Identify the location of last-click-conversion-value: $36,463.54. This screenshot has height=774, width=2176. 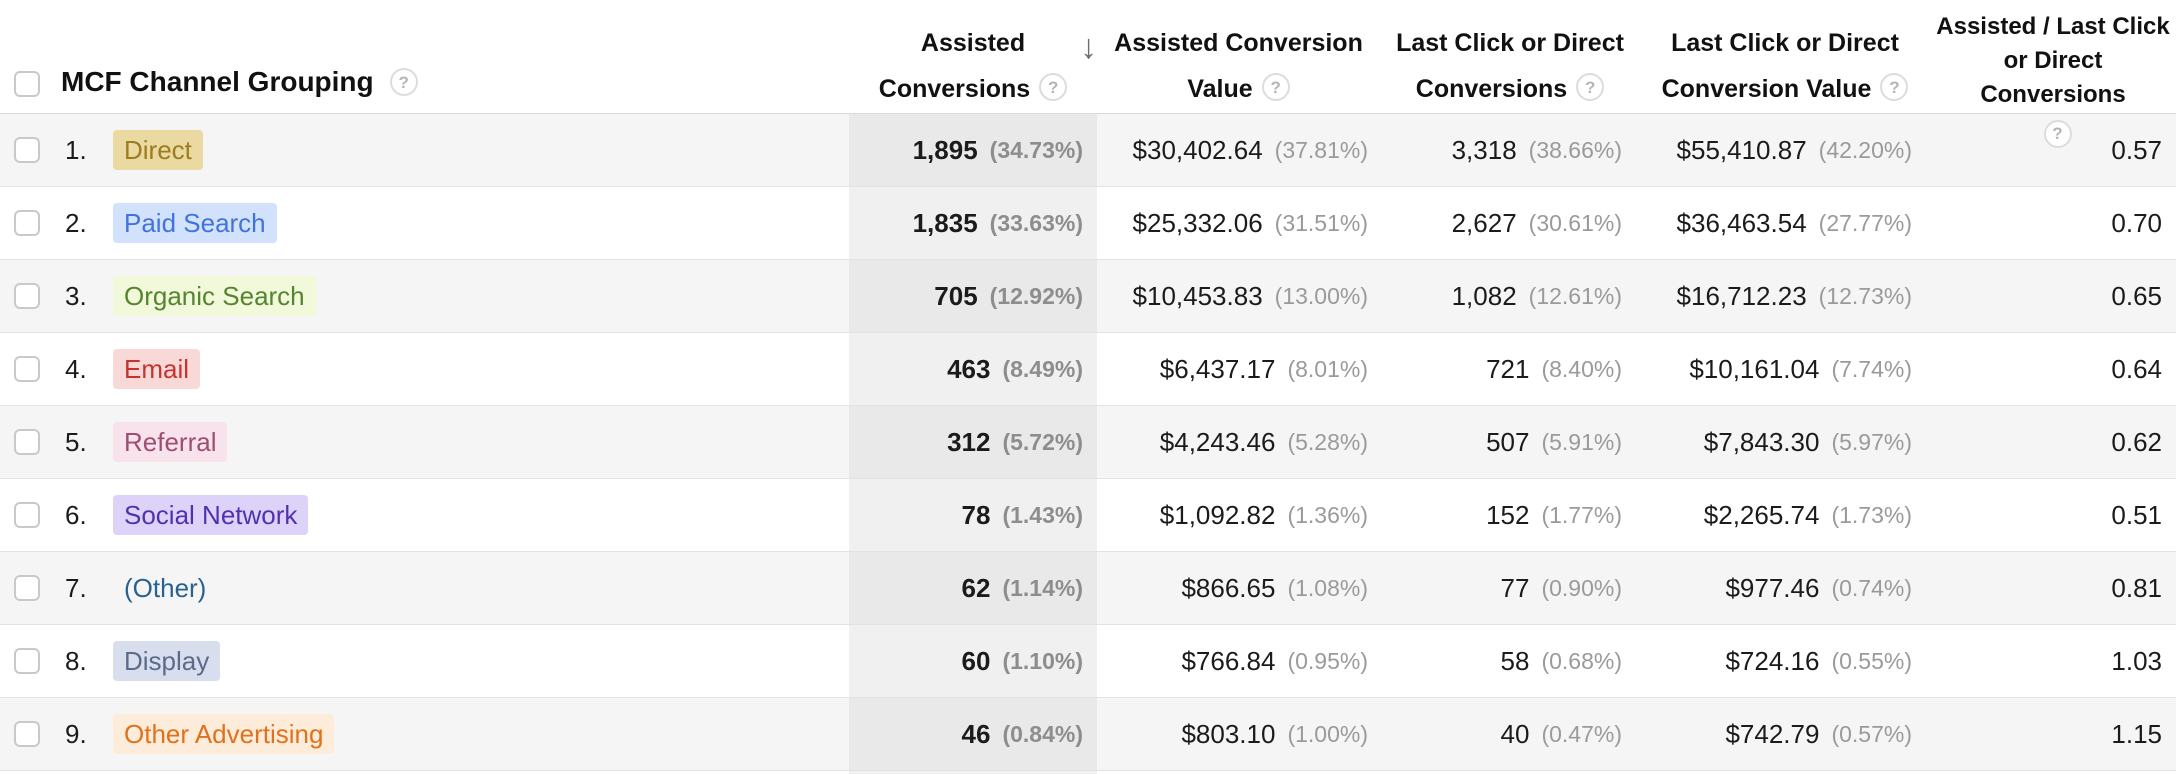
(1741, 222).